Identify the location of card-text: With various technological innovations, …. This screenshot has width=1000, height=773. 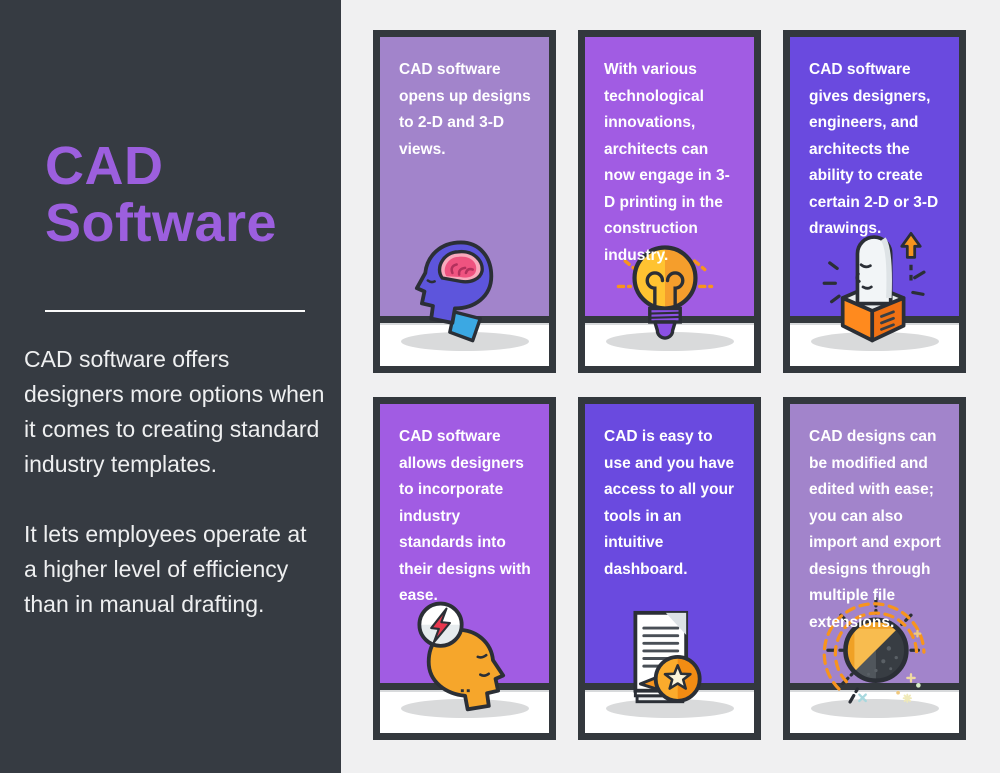
(667, 162).